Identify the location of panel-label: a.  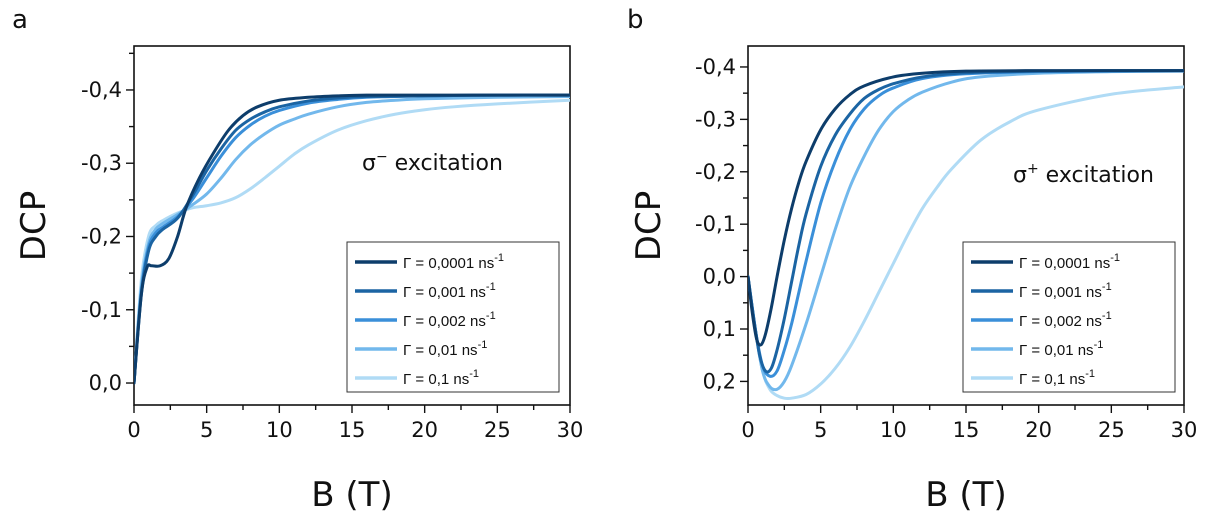
(20, 20).